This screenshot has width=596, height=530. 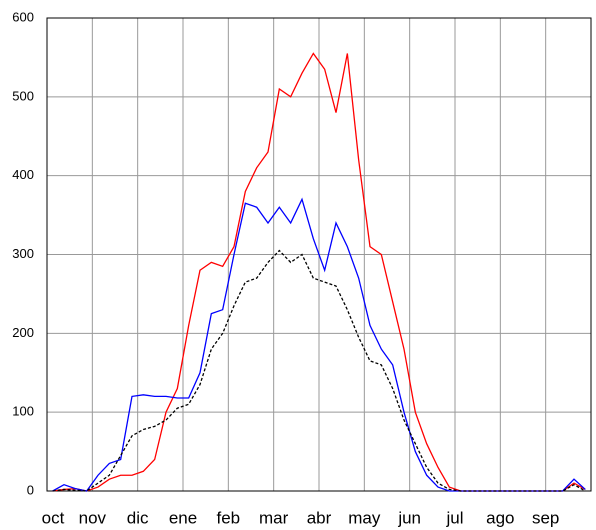 I want to click on x-tick-label: ago, so click(x=500, y=517).